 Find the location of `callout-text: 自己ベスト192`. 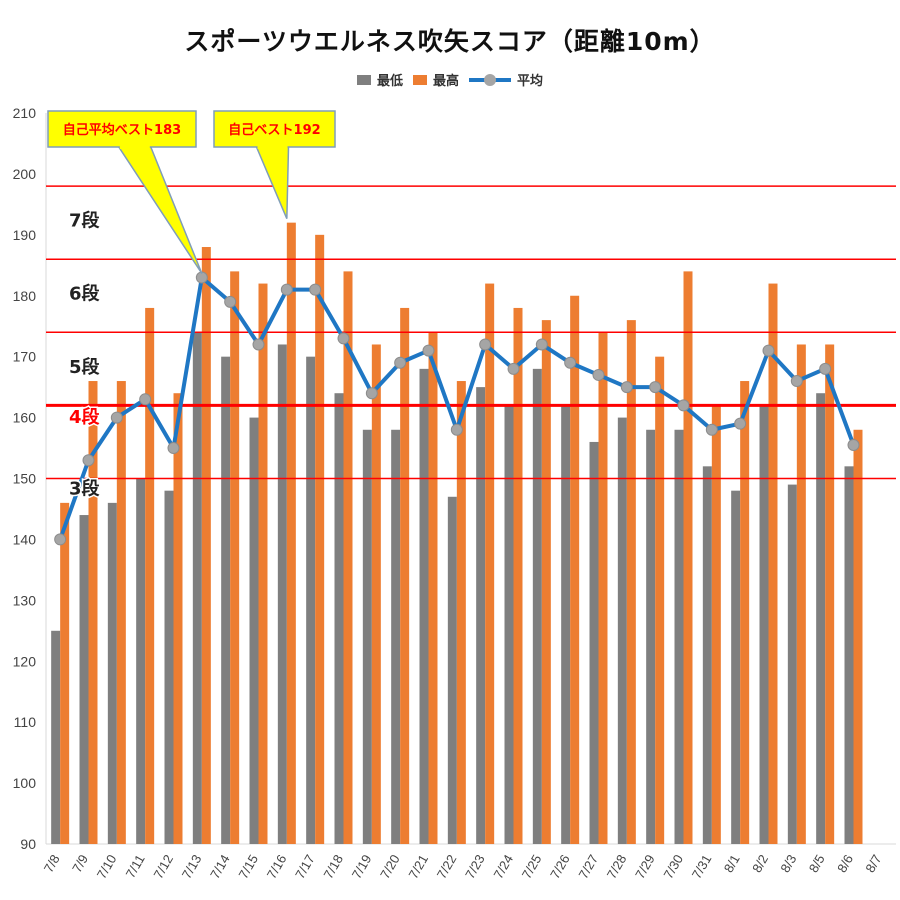

callout-text: 自己ベスト192 is located at coordinates (274, 130).